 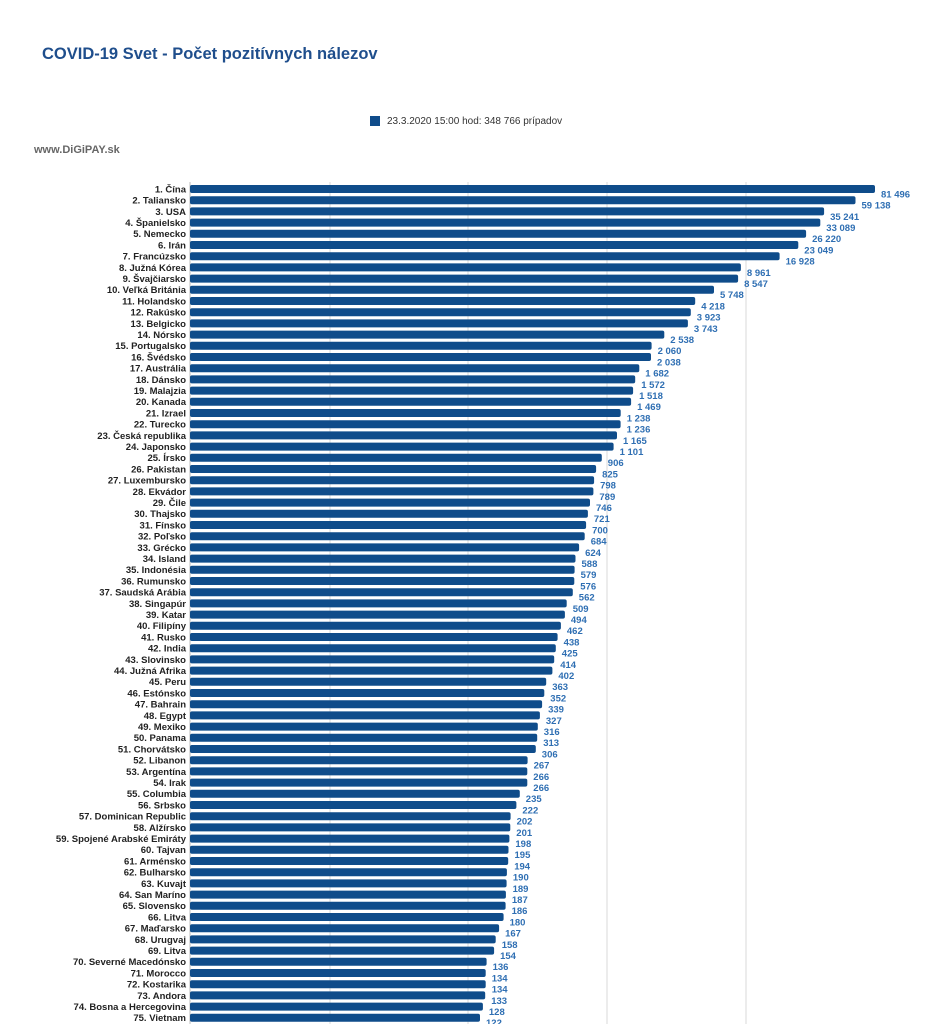 What do you see at coordinates (155, 660) in the screenshot?
I see `category-label: 43. Slovinsko` at bounding box center [155, 660].